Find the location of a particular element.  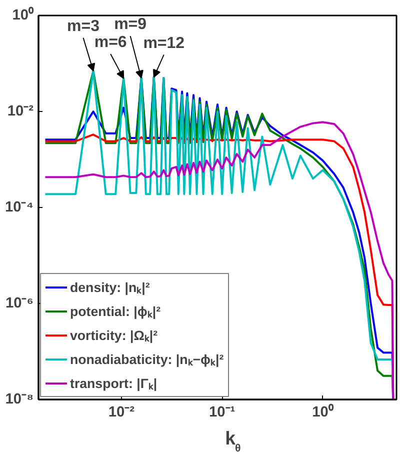

legend-label: vorticity: |Ωₖ|² is located at coordinates (114, 335).